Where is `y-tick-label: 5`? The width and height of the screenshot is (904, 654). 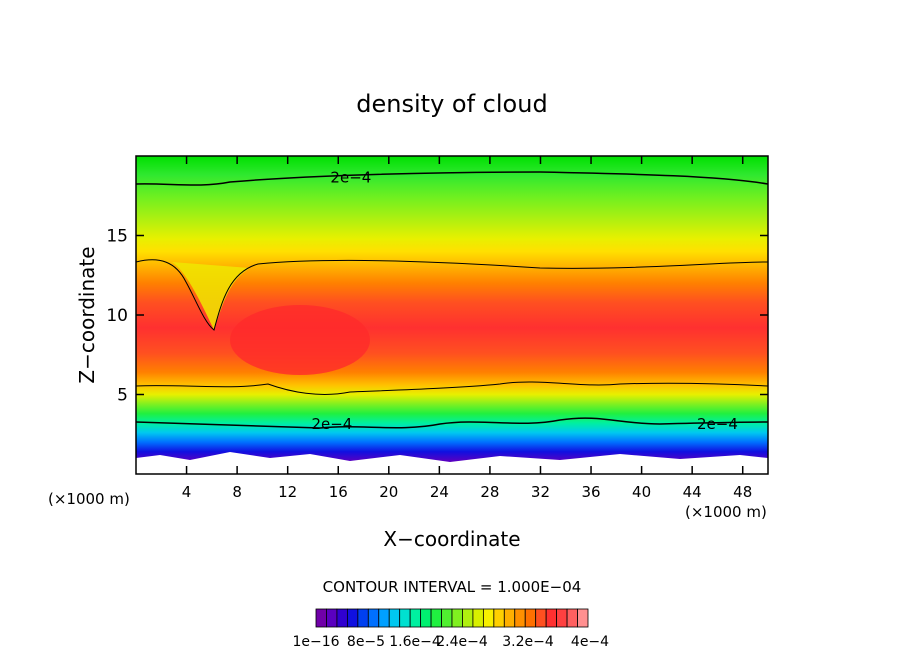 y-tick-label: 5 is located at coordinates (122, 396).